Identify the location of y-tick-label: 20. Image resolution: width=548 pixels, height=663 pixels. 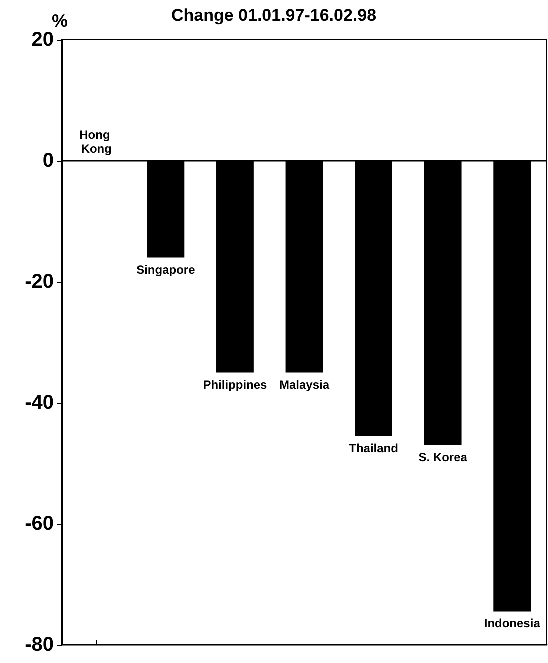
(43, 40).